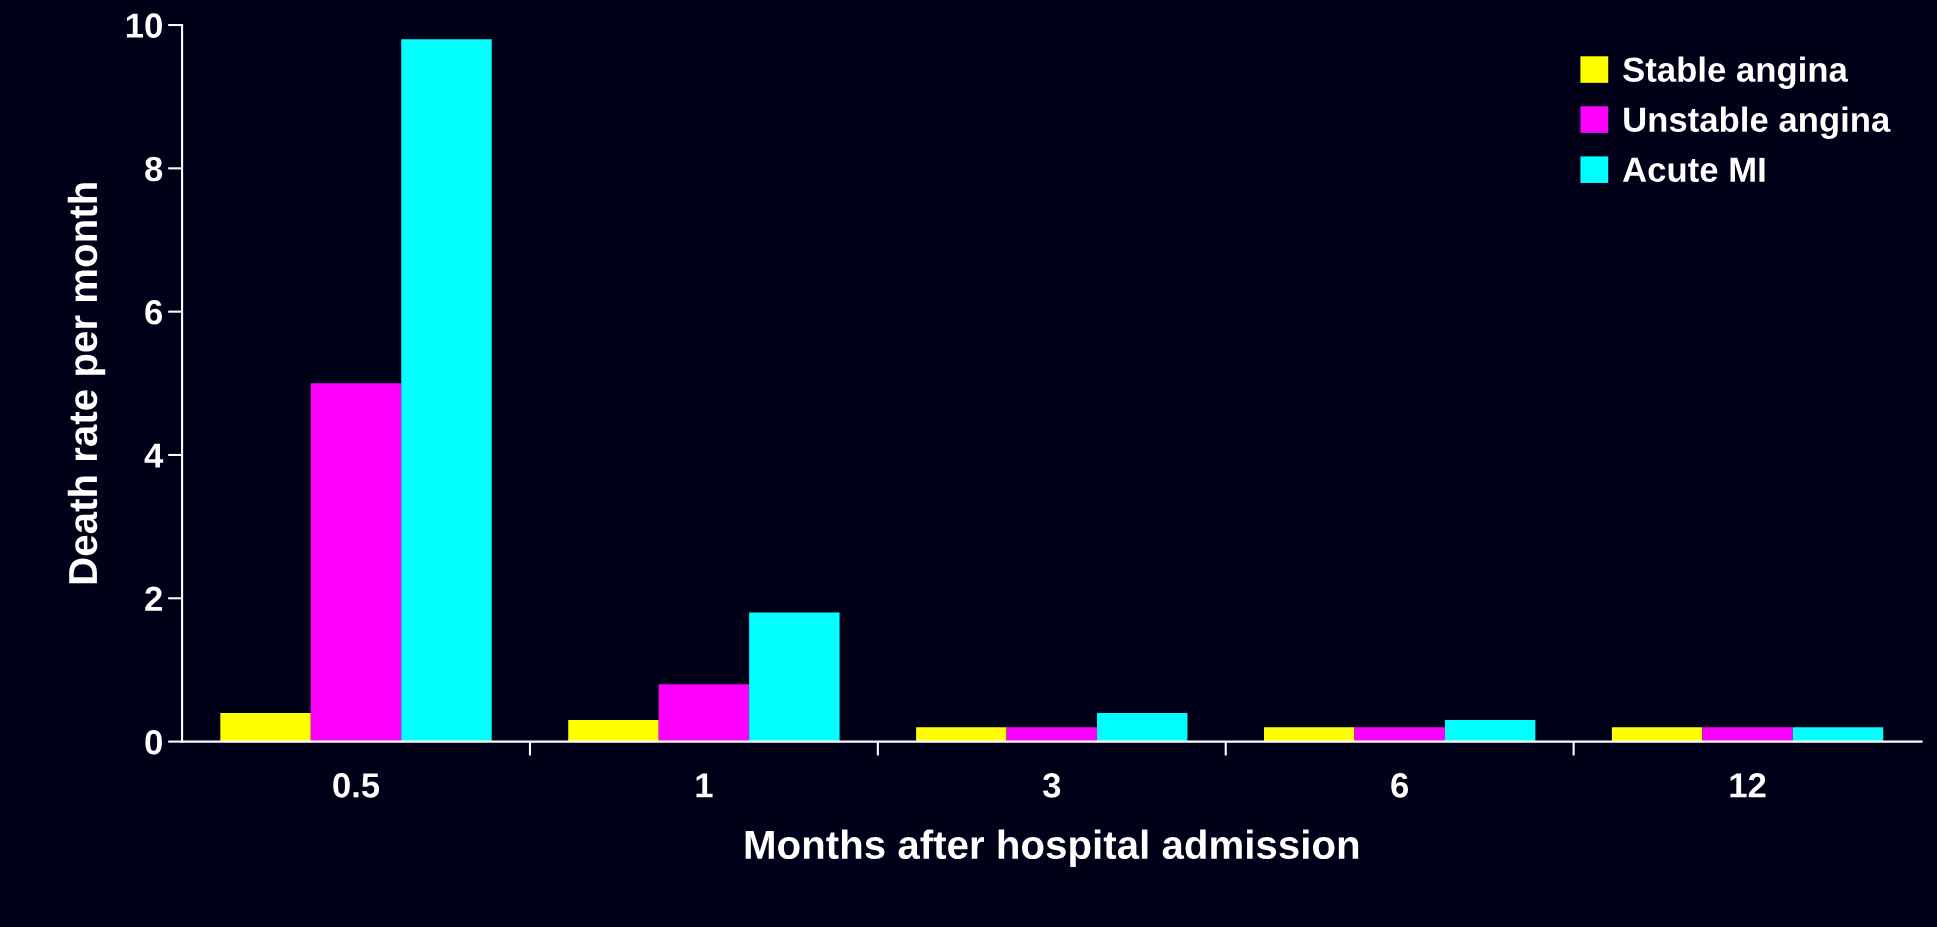 The image size is (1937, 927). I want to click on legend-label: Unstable angina, so click(1757, 123).